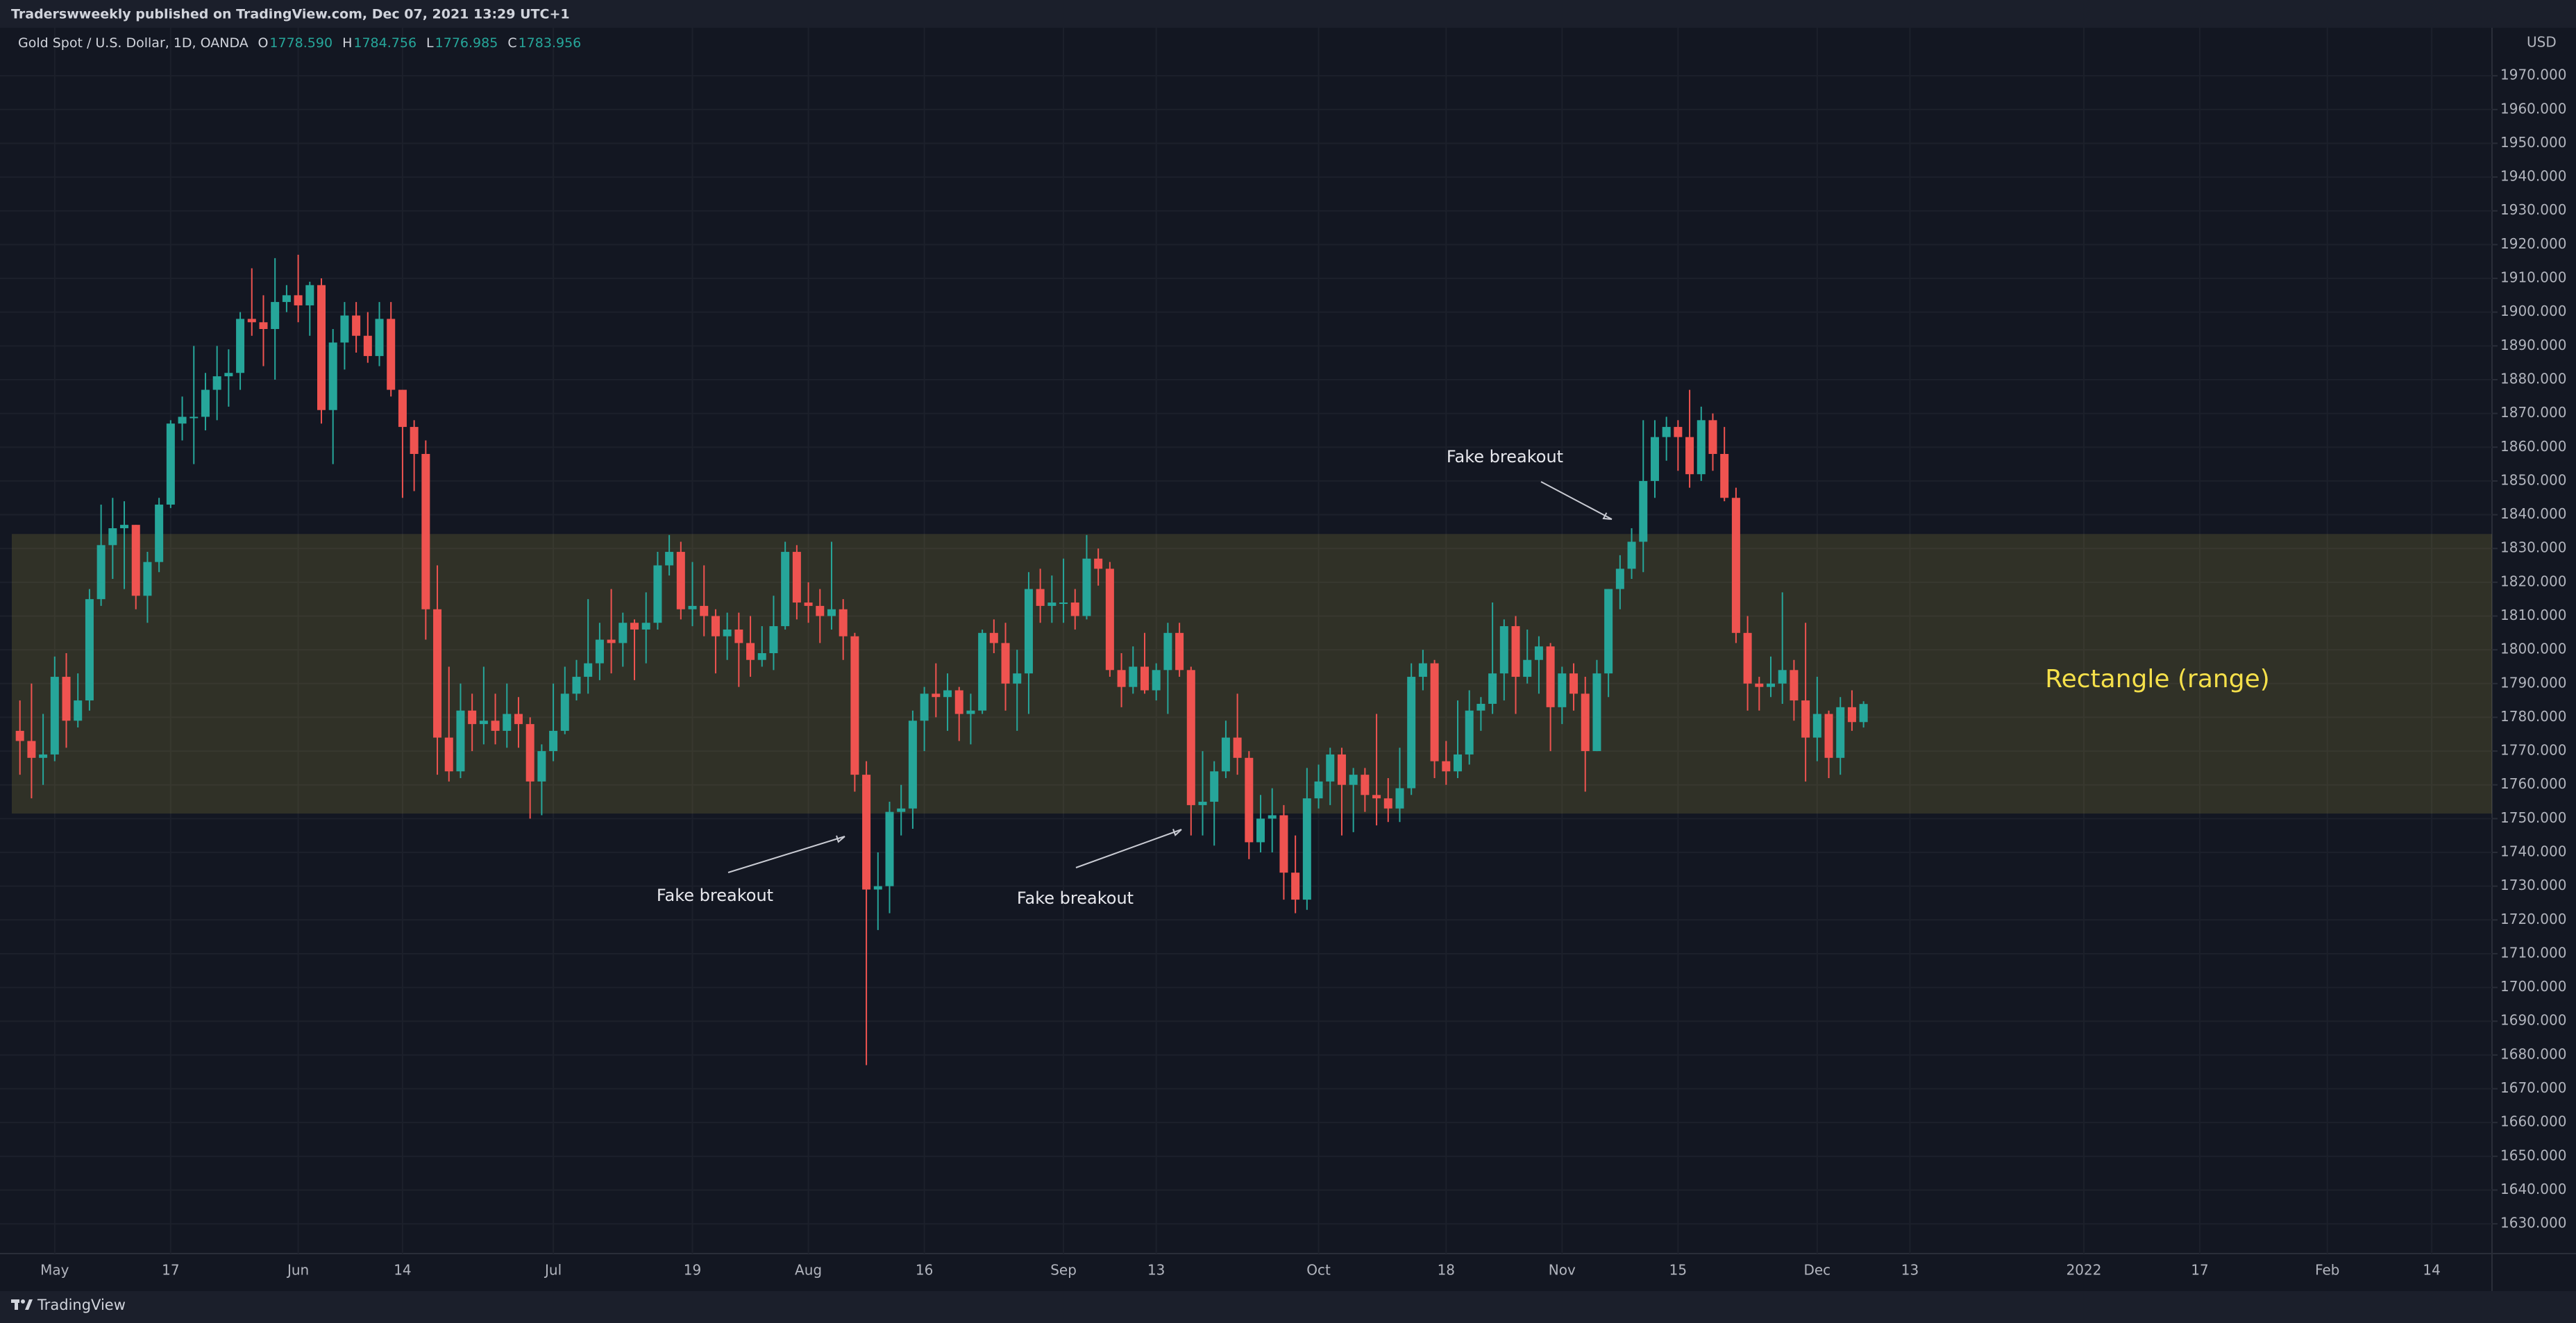  I want to click on y-tick-label: 1760.000, so click(2533, 784).